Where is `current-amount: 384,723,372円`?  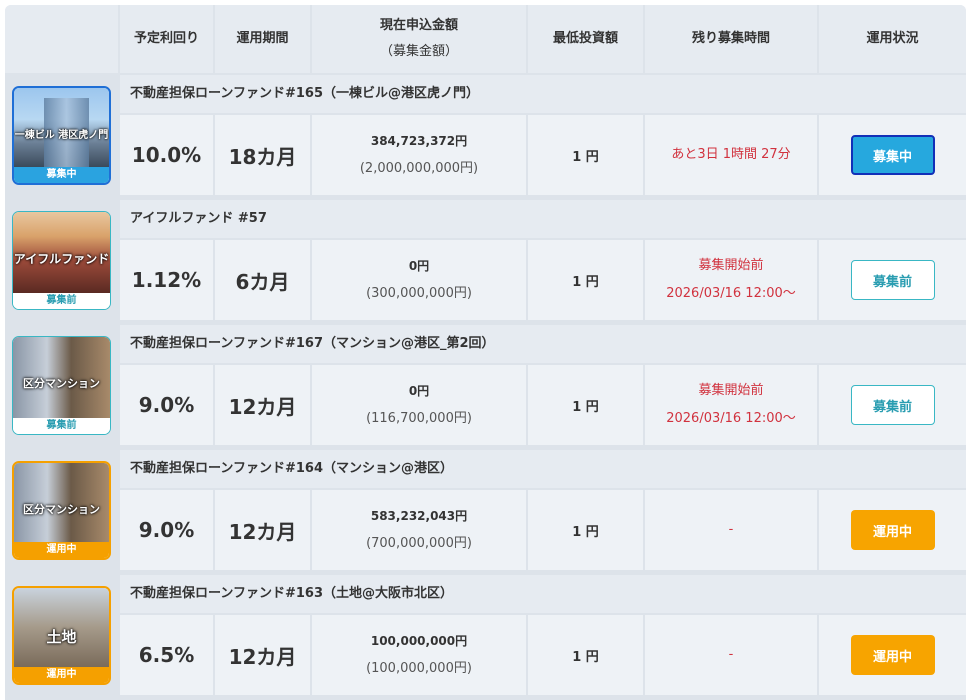 current-amount: 384,723,372円 is located at coordinates (419, 141).